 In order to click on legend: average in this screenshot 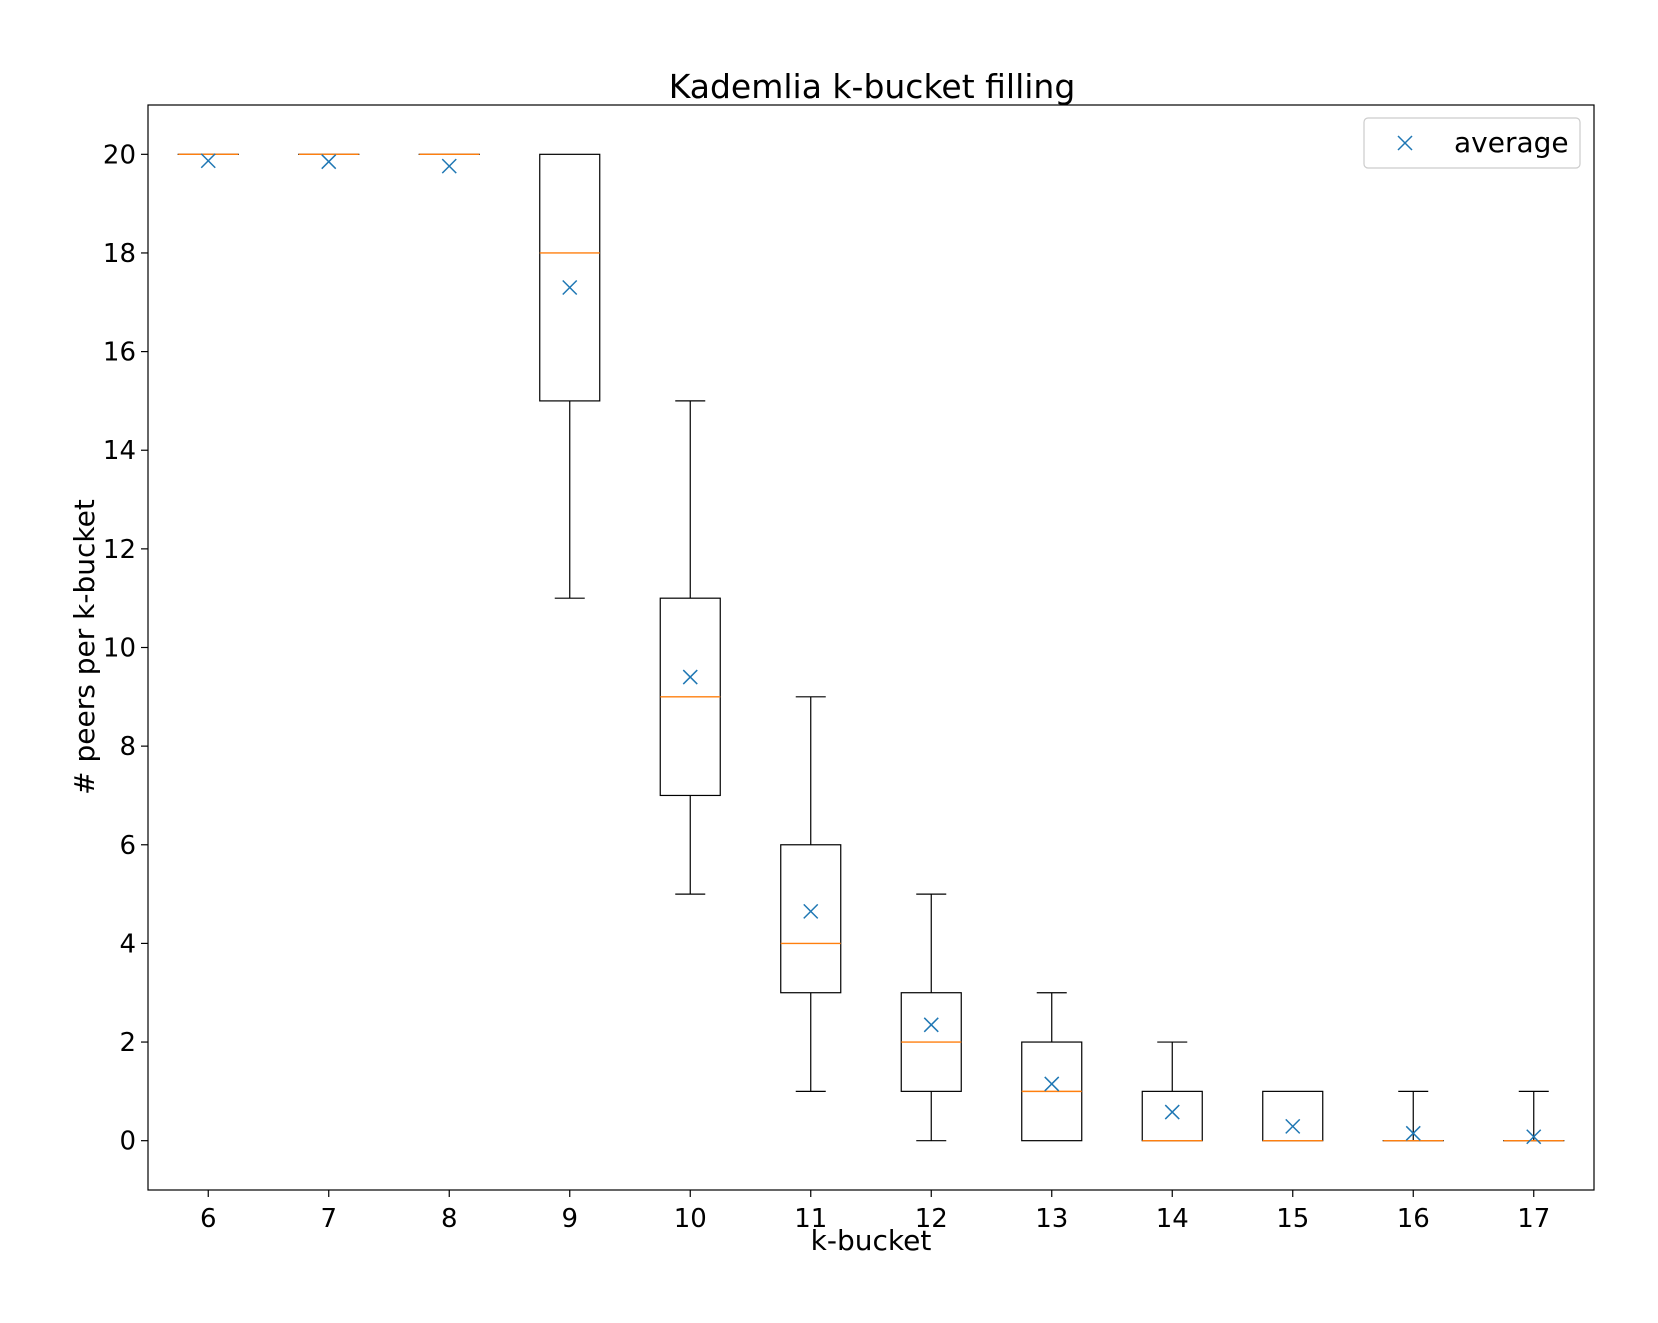, I will do `click(1472, 143)`.